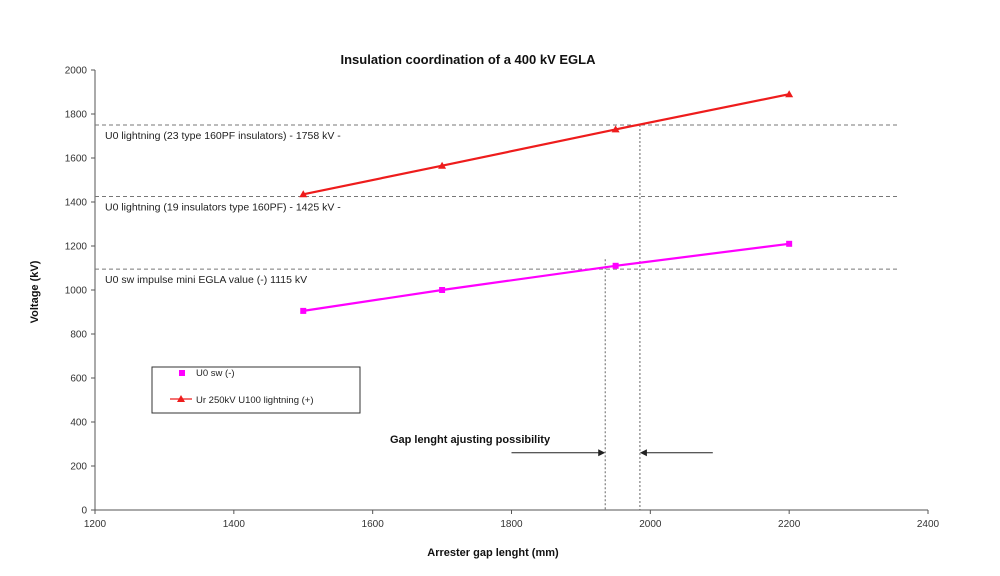 The image size is (1000, 576). I want to click on y-tick-label: 1000, so click(76, 291).